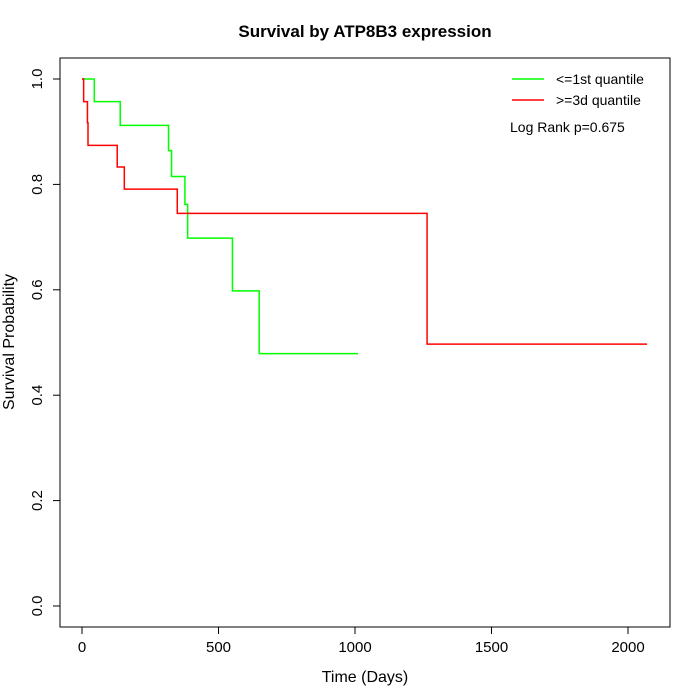 This screenshot has width=700, height=700. I want to click on x-tick-label: 1500, so click(491, 647).